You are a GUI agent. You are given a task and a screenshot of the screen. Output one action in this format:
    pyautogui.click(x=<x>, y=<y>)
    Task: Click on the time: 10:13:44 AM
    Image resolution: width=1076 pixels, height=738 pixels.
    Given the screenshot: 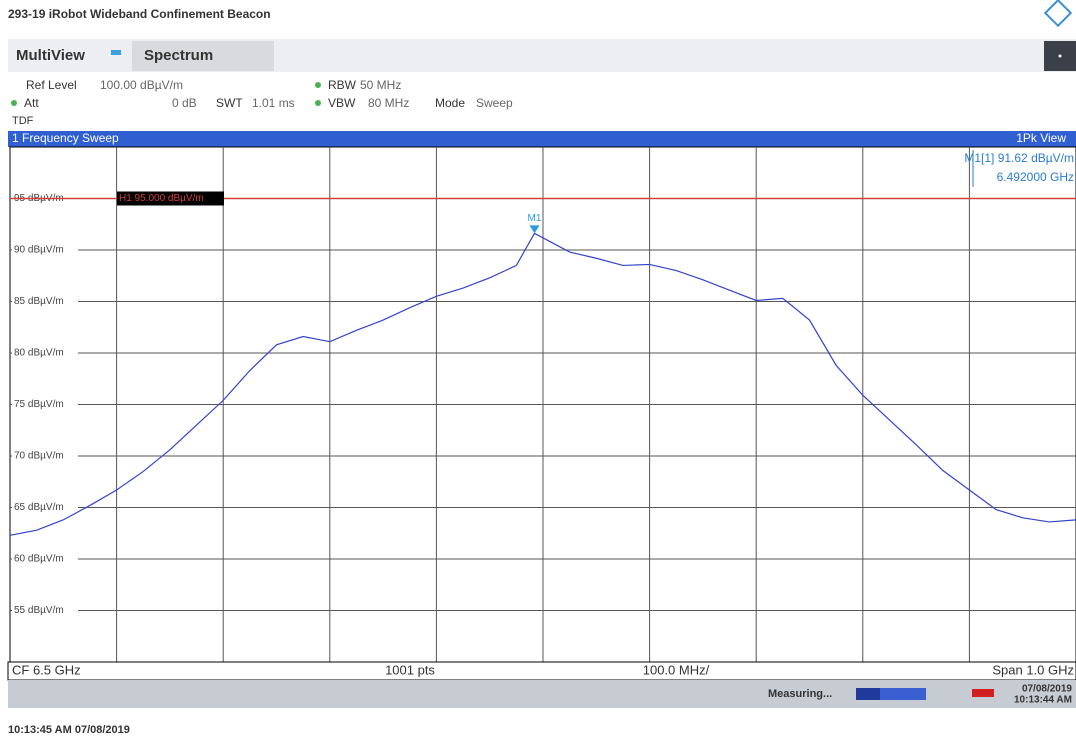 What is the action you would take?
    pyautogui.click(x=1043, y=700)
    